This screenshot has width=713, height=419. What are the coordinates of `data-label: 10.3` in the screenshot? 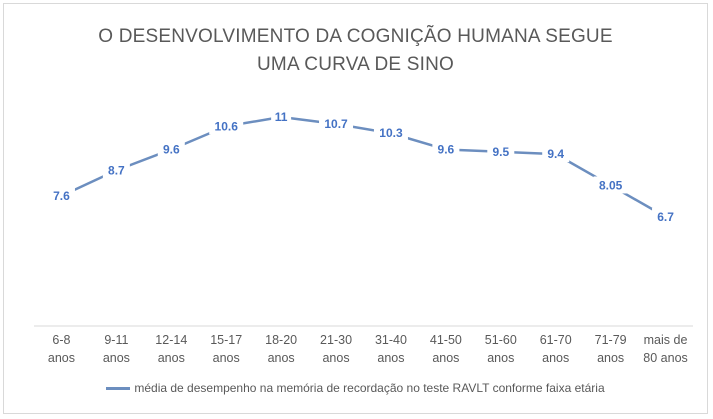 It's located at (391, 133).